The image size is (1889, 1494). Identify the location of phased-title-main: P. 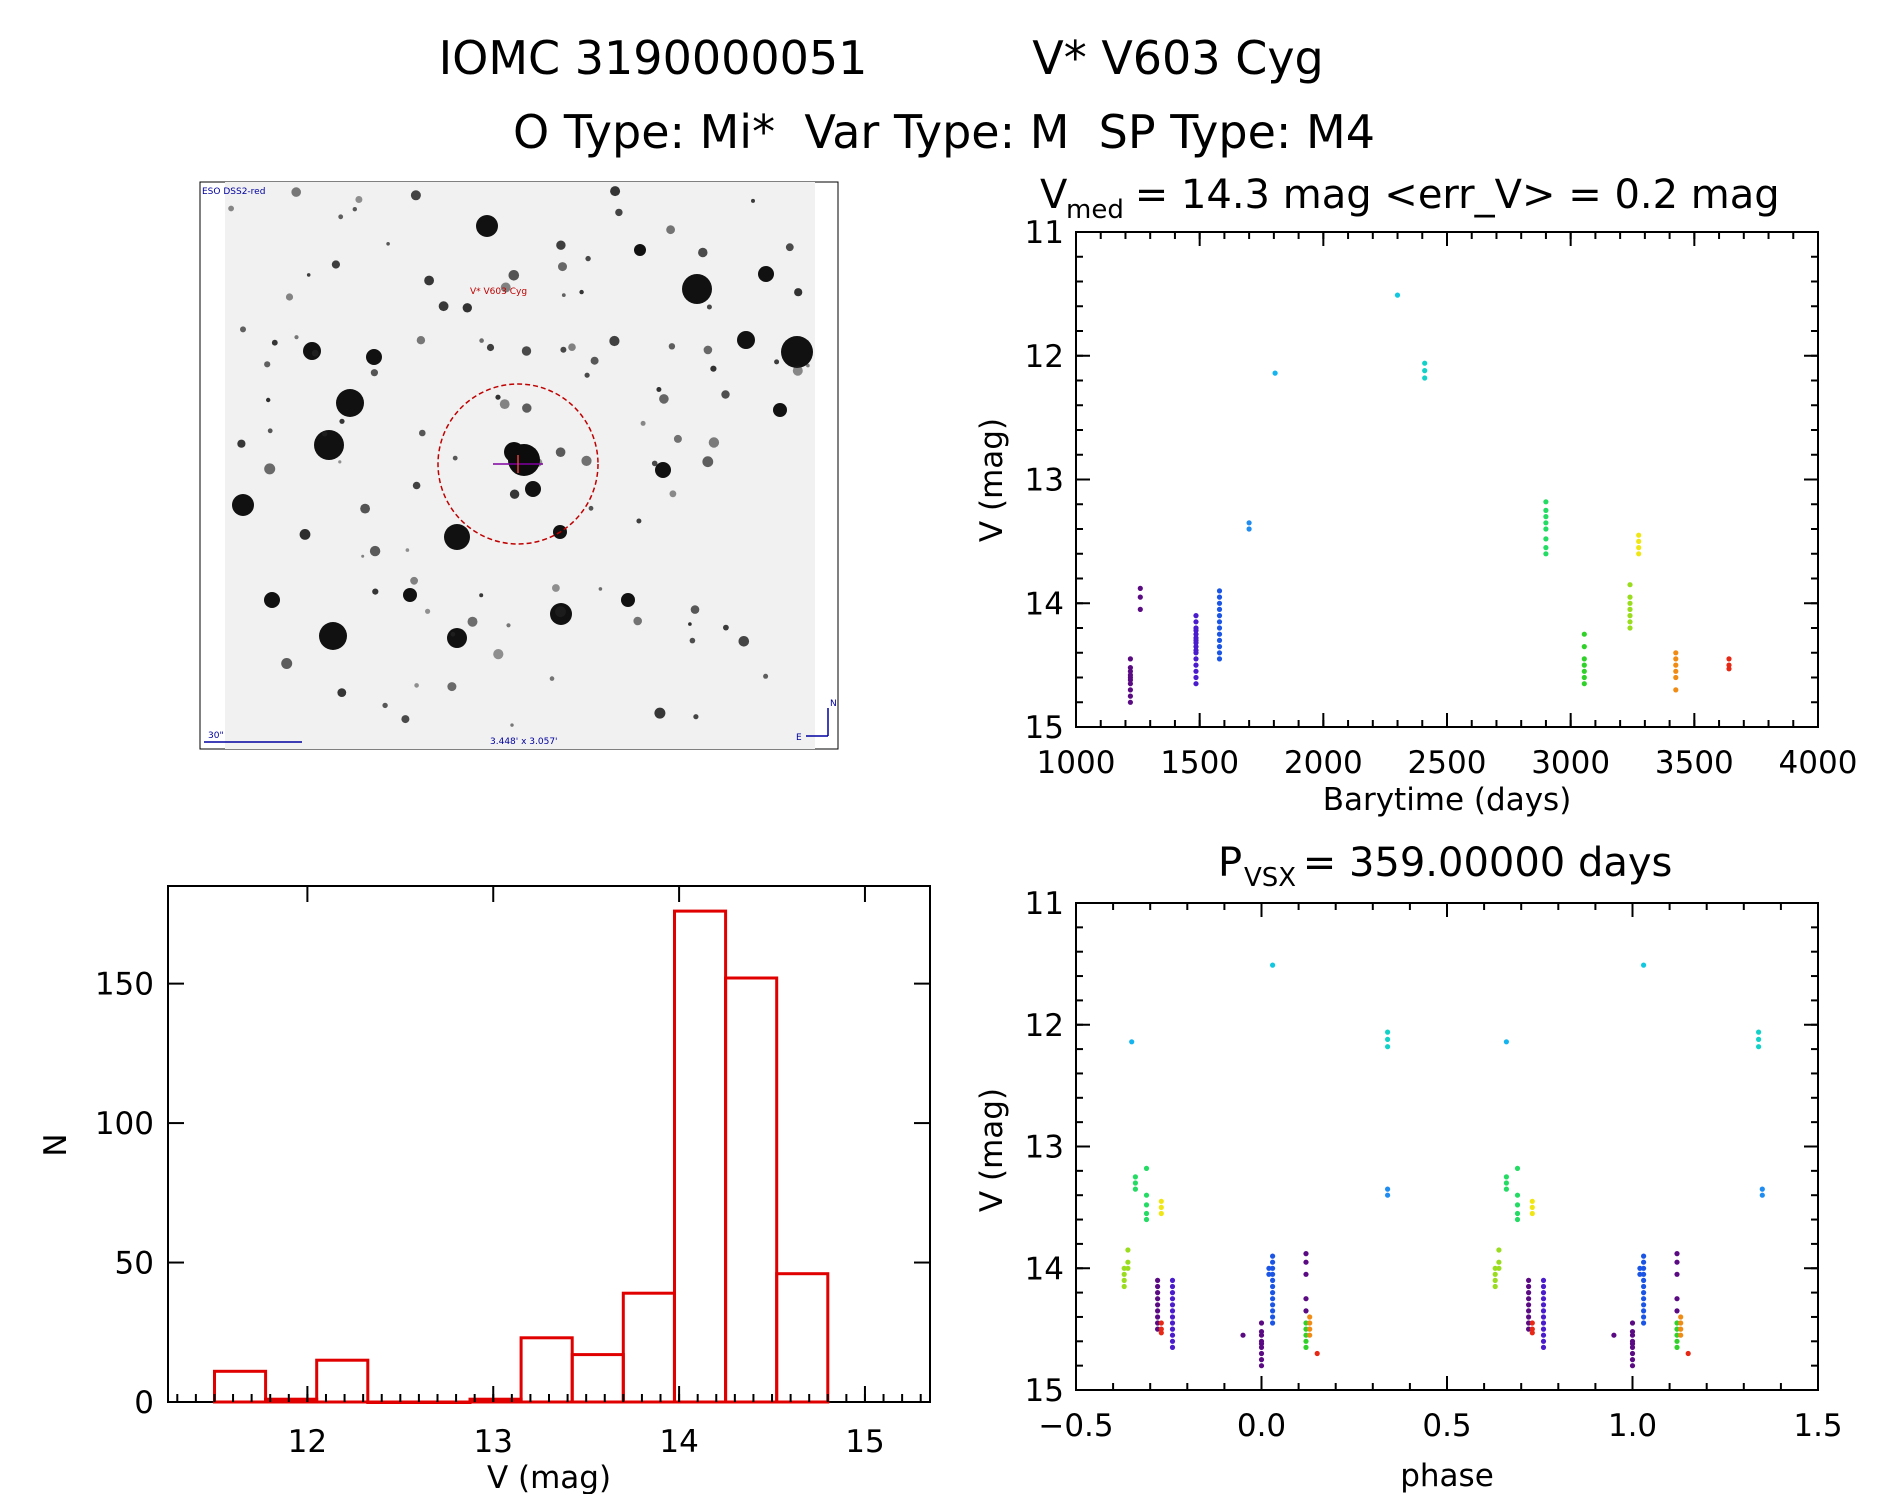
(1230, 863).